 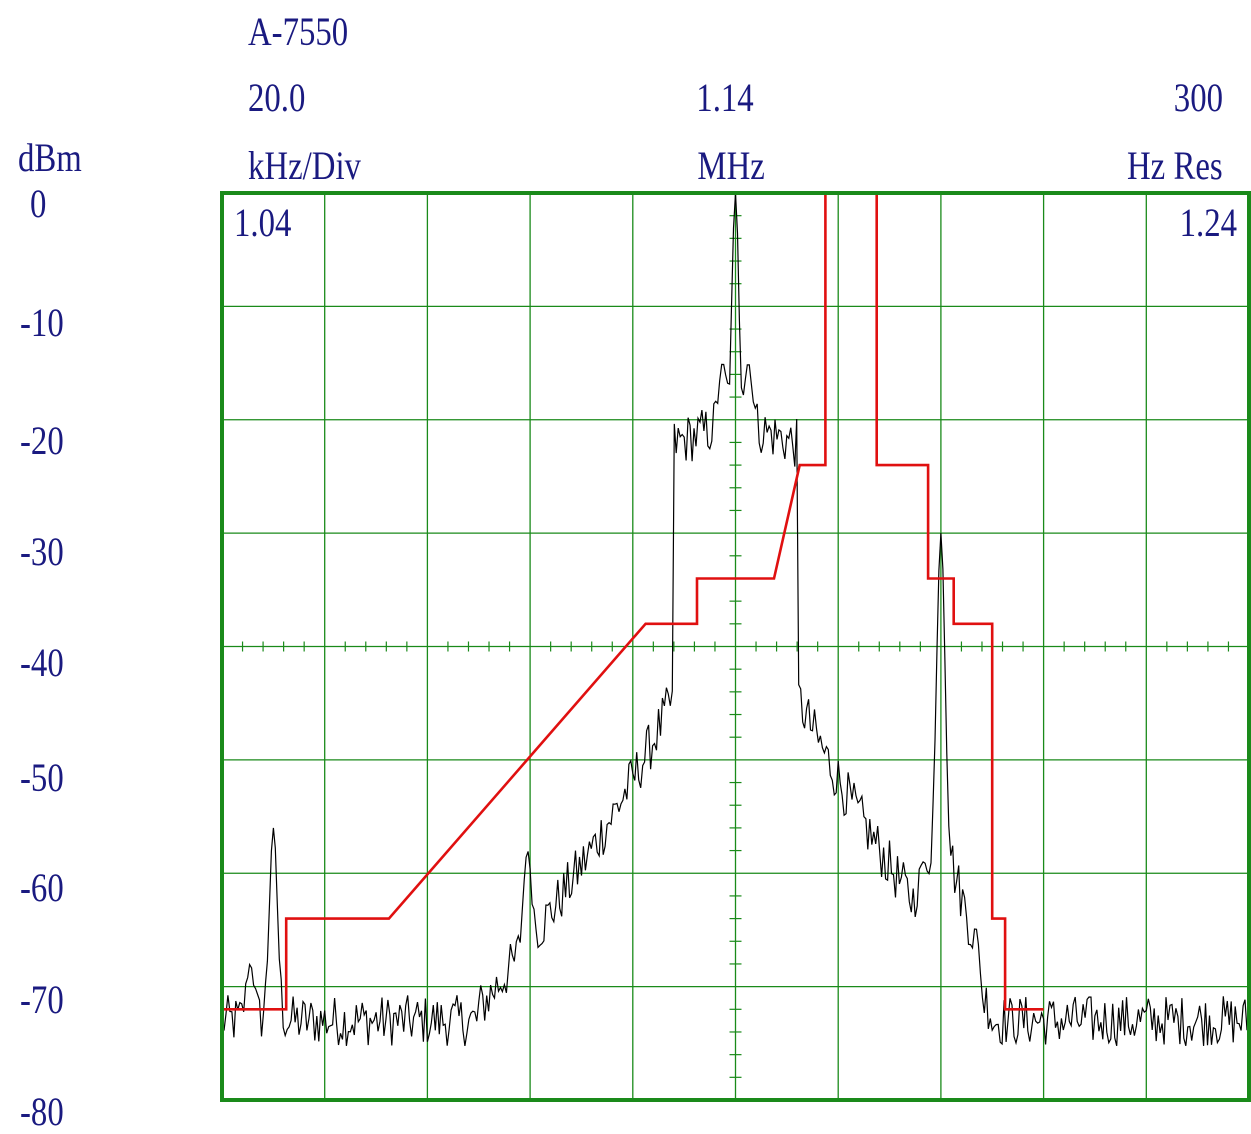 What do you see at coordinates (725, 97) in the screenshot?
I see `center-frequency-value: 1.14` at bounding box center [725, 97].